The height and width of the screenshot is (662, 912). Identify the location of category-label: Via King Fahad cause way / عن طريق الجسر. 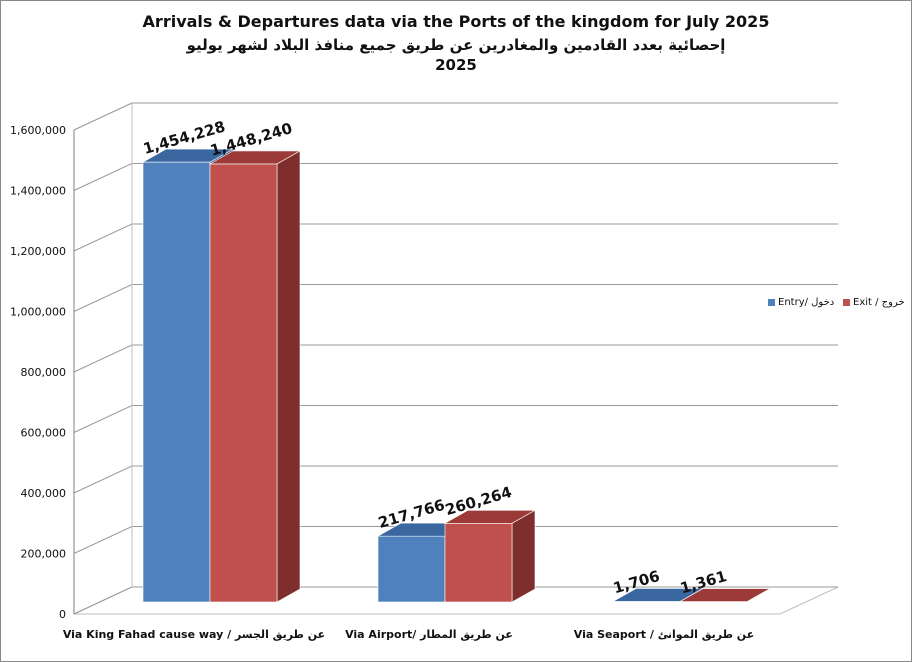
(194, 634).